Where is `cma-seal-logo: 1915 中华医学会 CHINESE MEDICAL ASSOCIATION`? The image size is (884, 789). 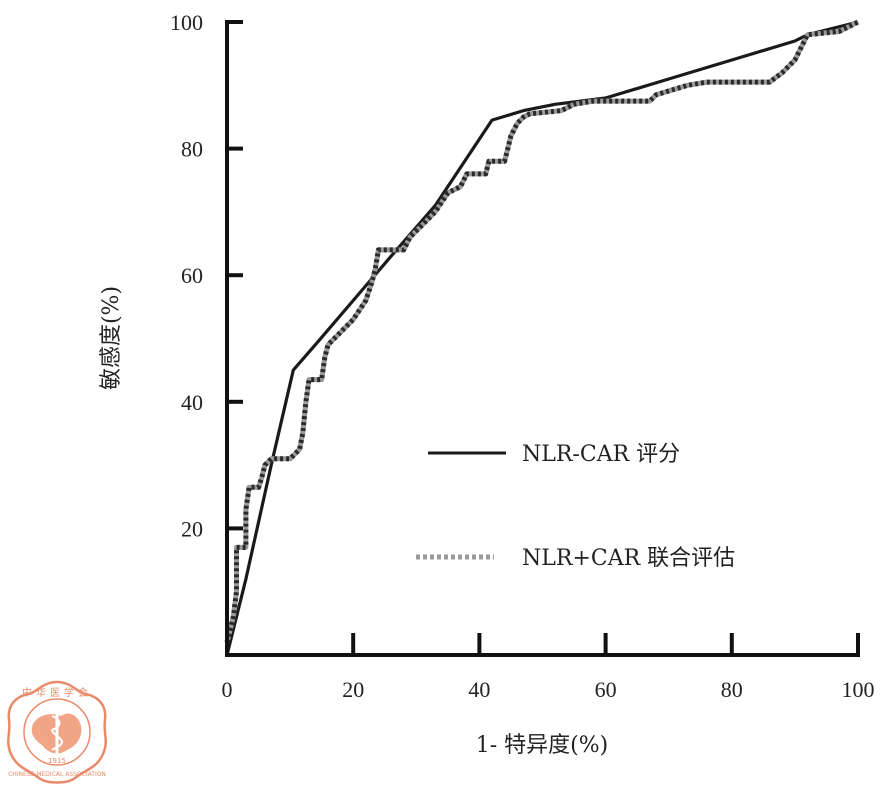 cma-seal-logo: 1915 中华医学会 CHINESE MEDICAL ASSOCIATION is located at coordinates (57, 732).